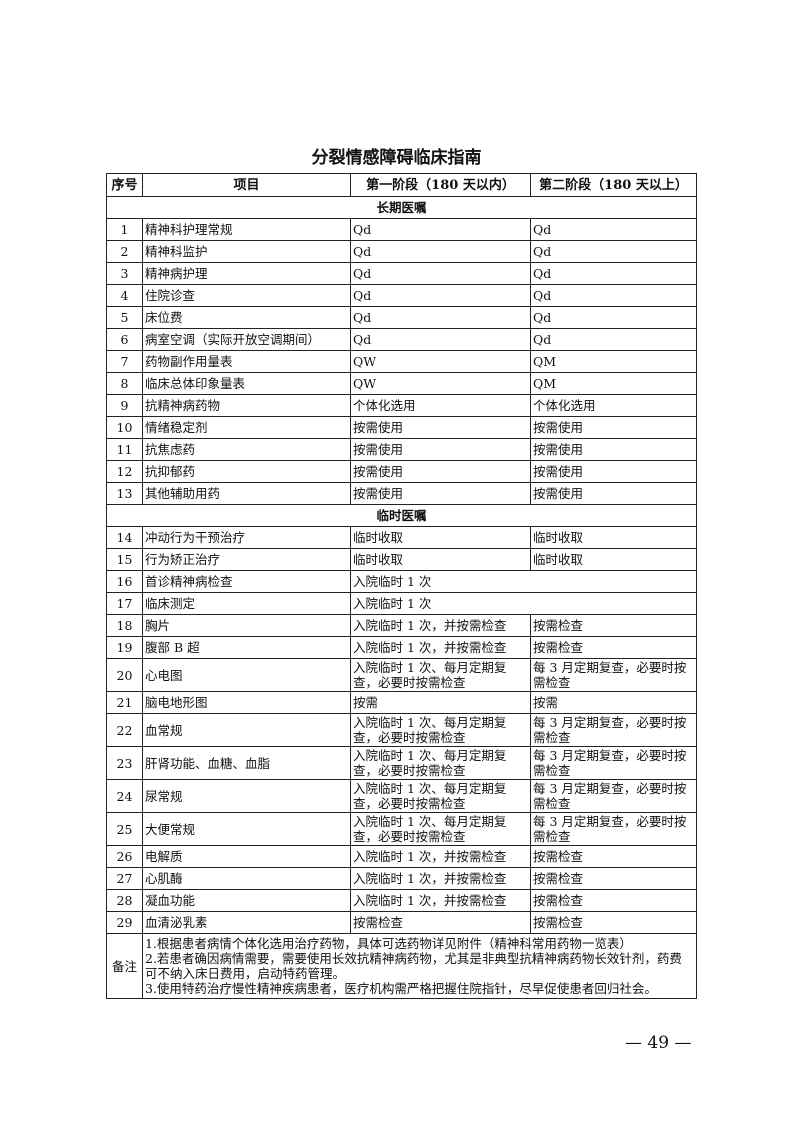  I want to click on table-row: 21 脑电地形图 按需 按需, so click(401, 702).